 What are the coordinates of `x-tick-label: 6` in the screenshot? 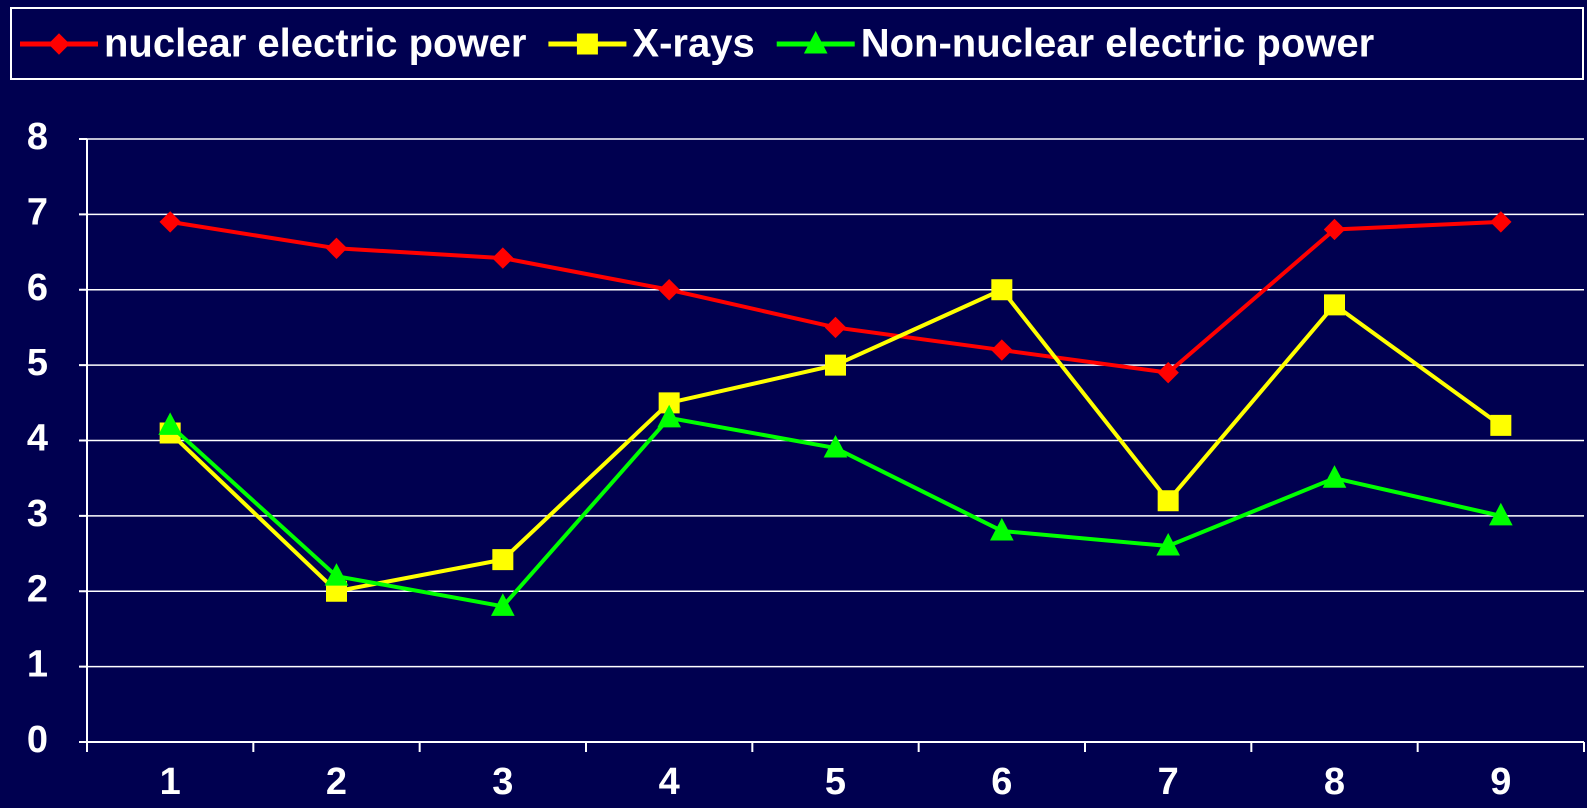 It's located at (1001, 782).